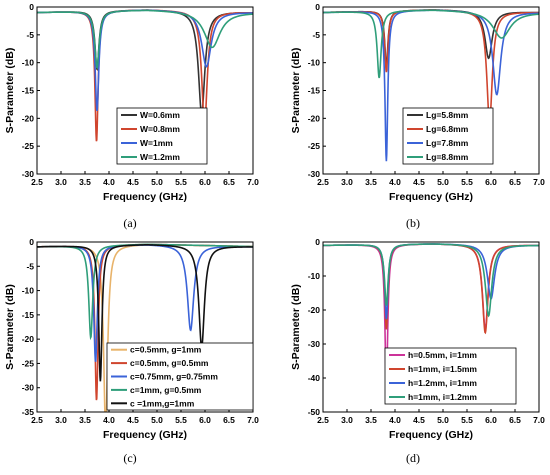 Image resolution: width=550 pixels, height=475 pixels. What do you see at coordinates (160, 115) in the screenshot?
I see `legend-label: W=0.6mm` at bounding box center [160, 115].